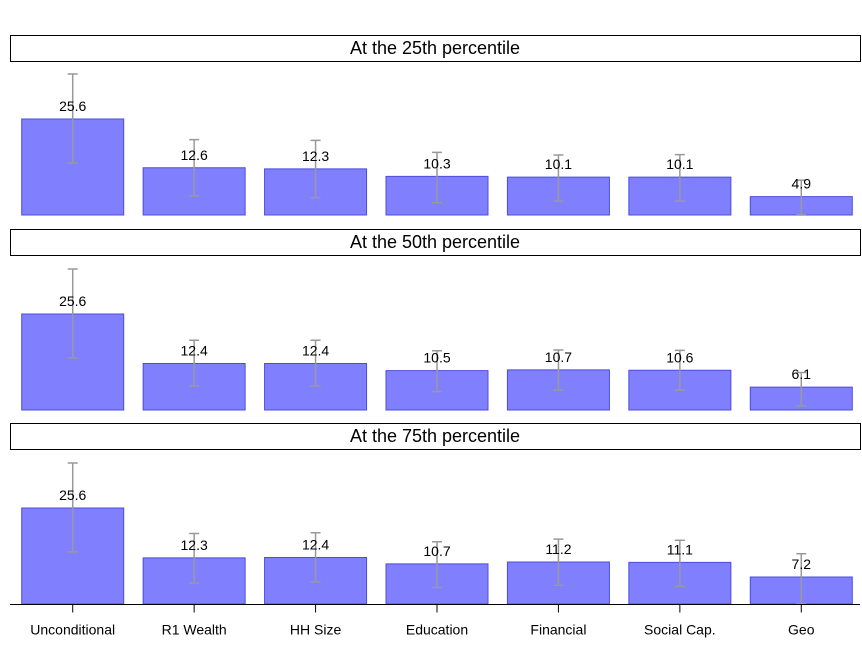 Image resolution: width=862 pixels, height=664 pixels. Describe the element at coordinates (194, 155) in the screenshot. I see `data-label: 12.6` at that location.